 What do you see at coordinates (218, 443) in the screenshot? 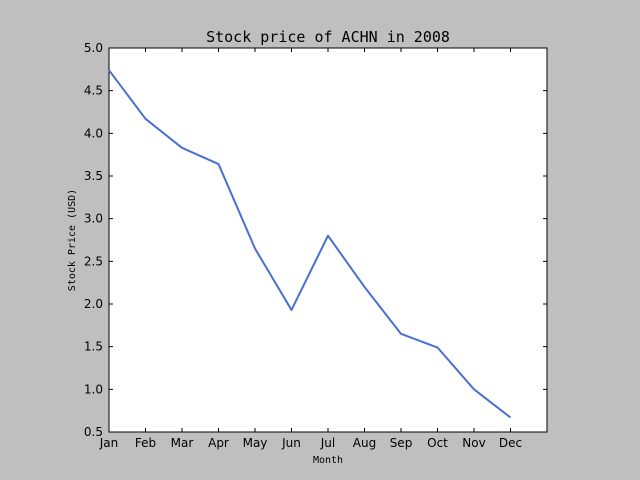
I see `x-tick-label: Apr` at bounding box center [218, 443].